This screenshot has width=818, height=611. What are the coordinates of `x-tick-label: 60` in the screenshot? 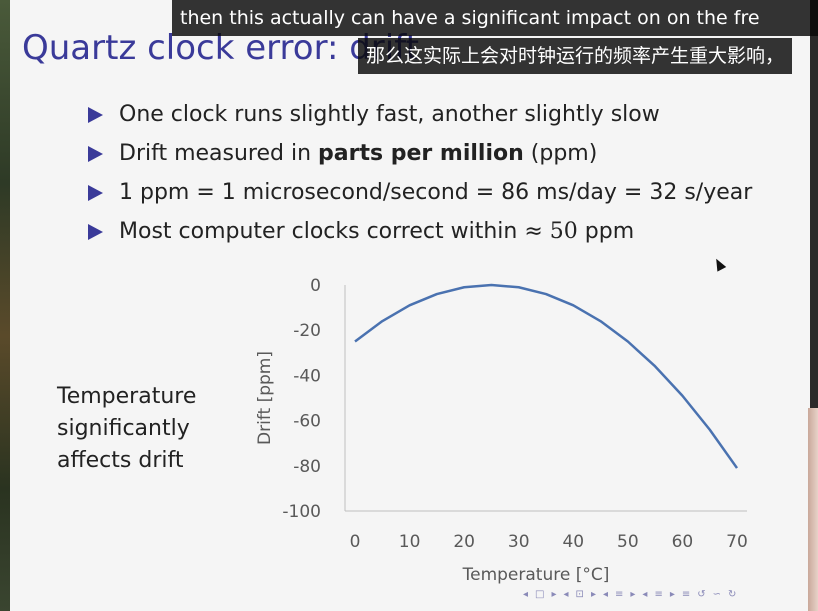 It's located at (683, 542).